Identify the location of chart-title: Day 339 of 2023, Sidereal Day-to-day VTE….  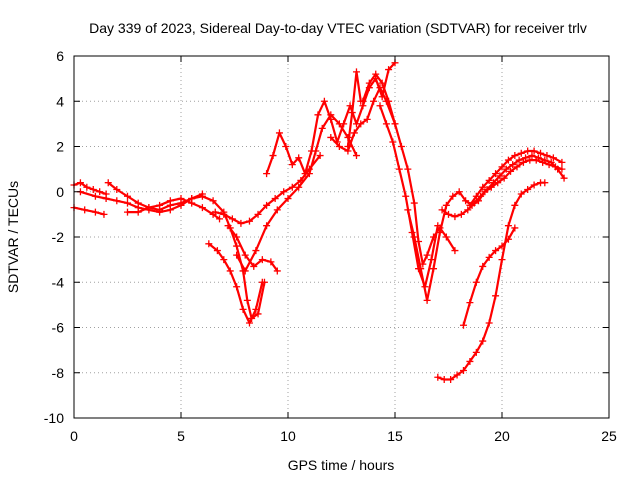
(338, 28).